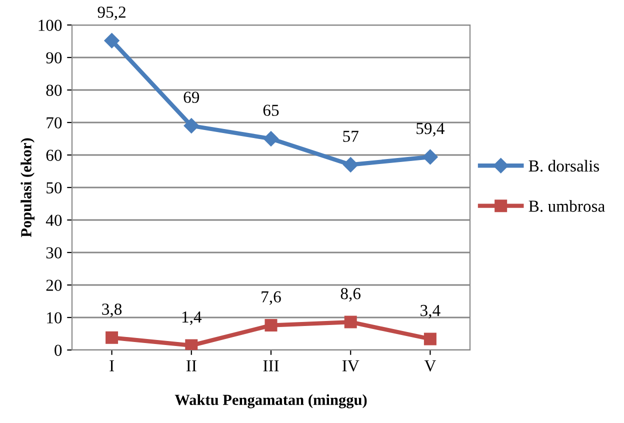 This screenshot has width=624, height=423. I want to click on data-label: 95,2, so click(112, 13).